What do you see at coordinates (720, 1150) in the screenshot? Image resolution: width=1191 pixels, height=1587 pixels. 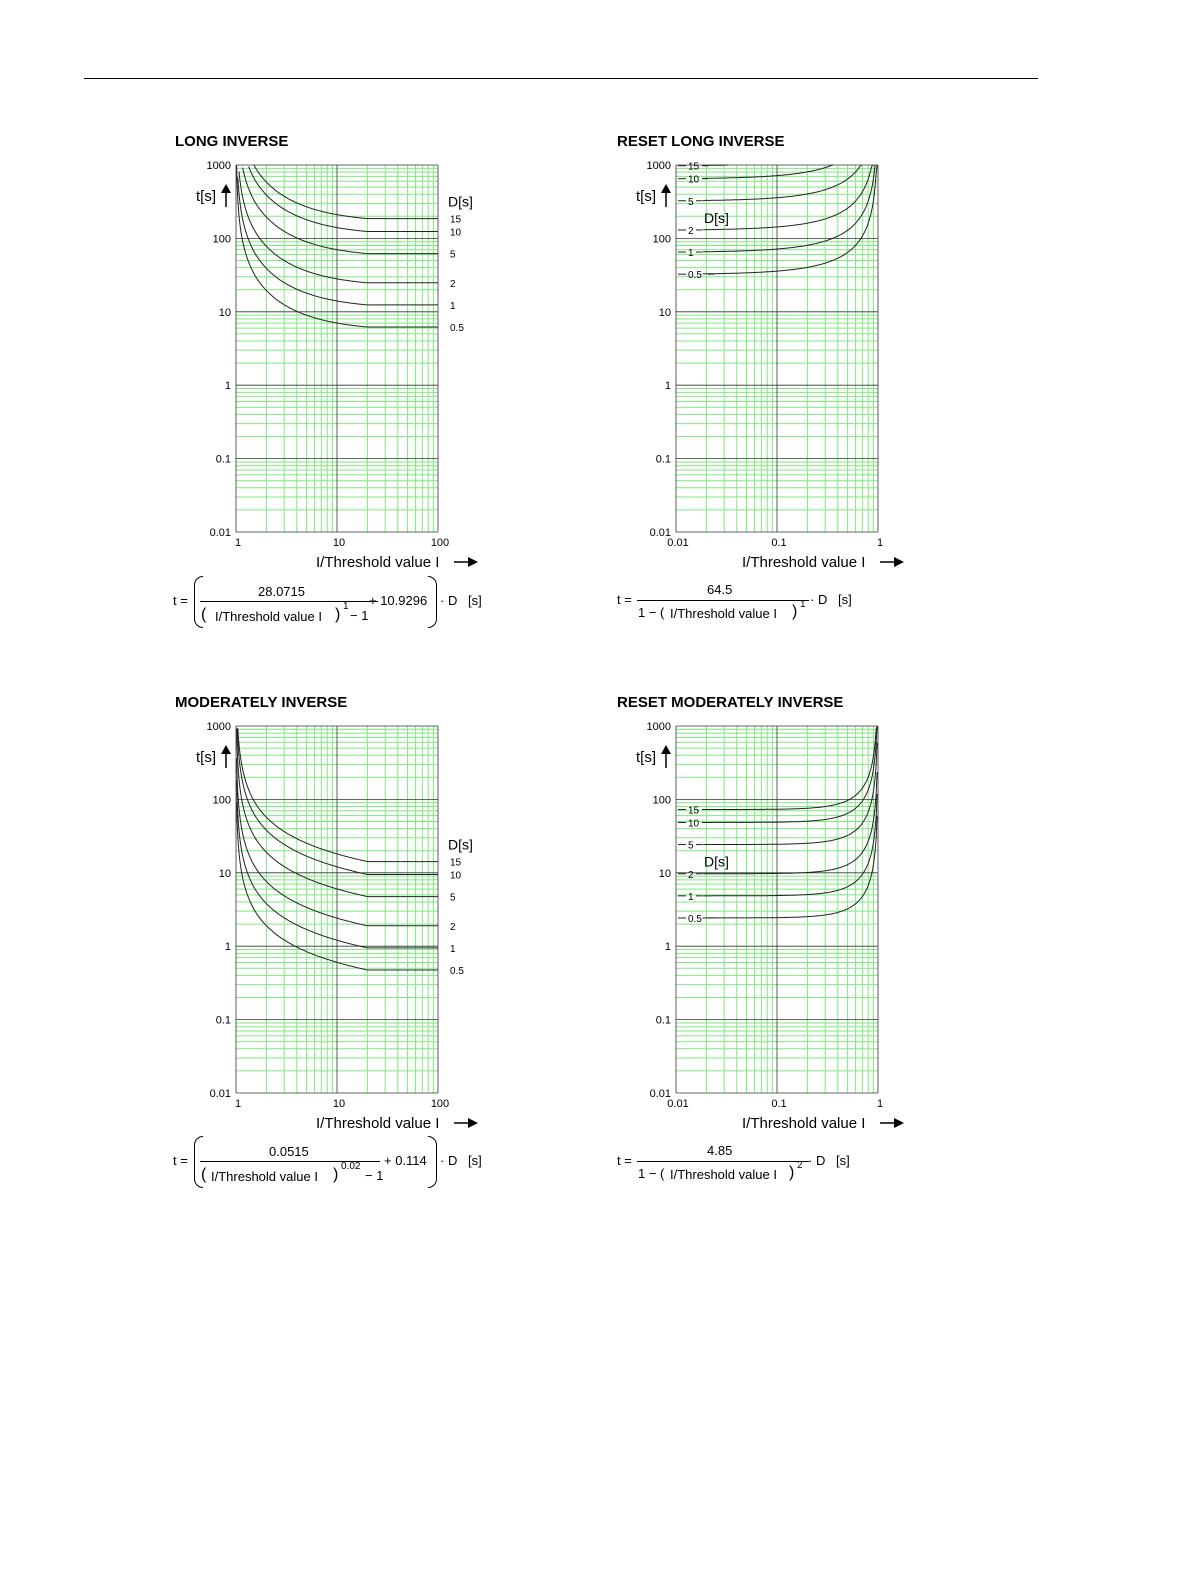 I see `formula-numerator: 4.85` at bounding box center [720, 1150].